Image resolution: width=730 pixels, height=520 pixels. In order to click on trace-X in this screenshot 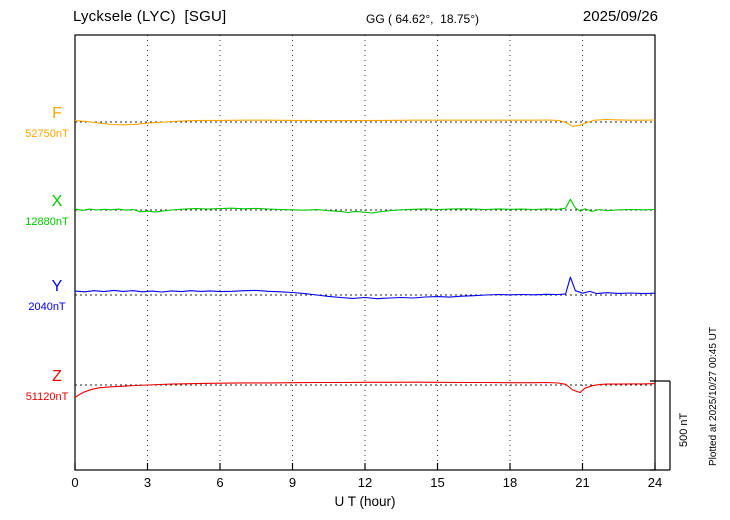, I will do `click(365, 206)`.